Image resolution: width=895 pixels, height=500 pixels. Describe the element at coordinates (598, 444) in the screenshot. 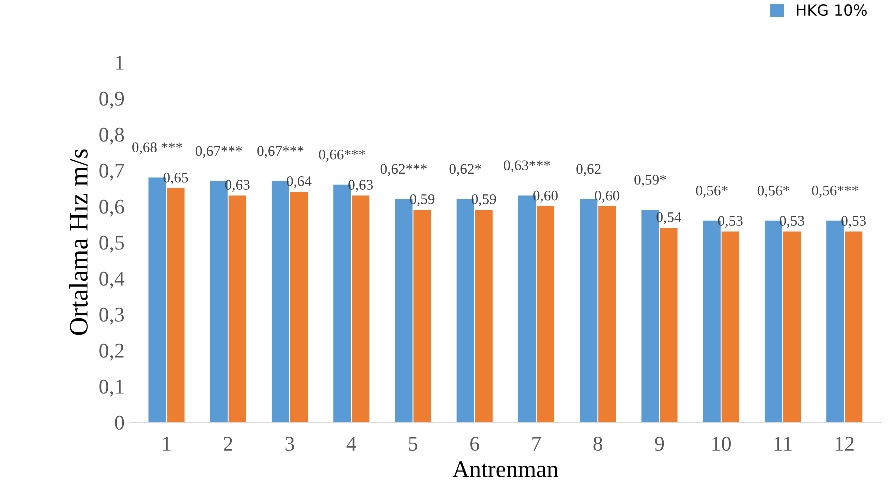

I see `x-tick-label: 8` at that location.